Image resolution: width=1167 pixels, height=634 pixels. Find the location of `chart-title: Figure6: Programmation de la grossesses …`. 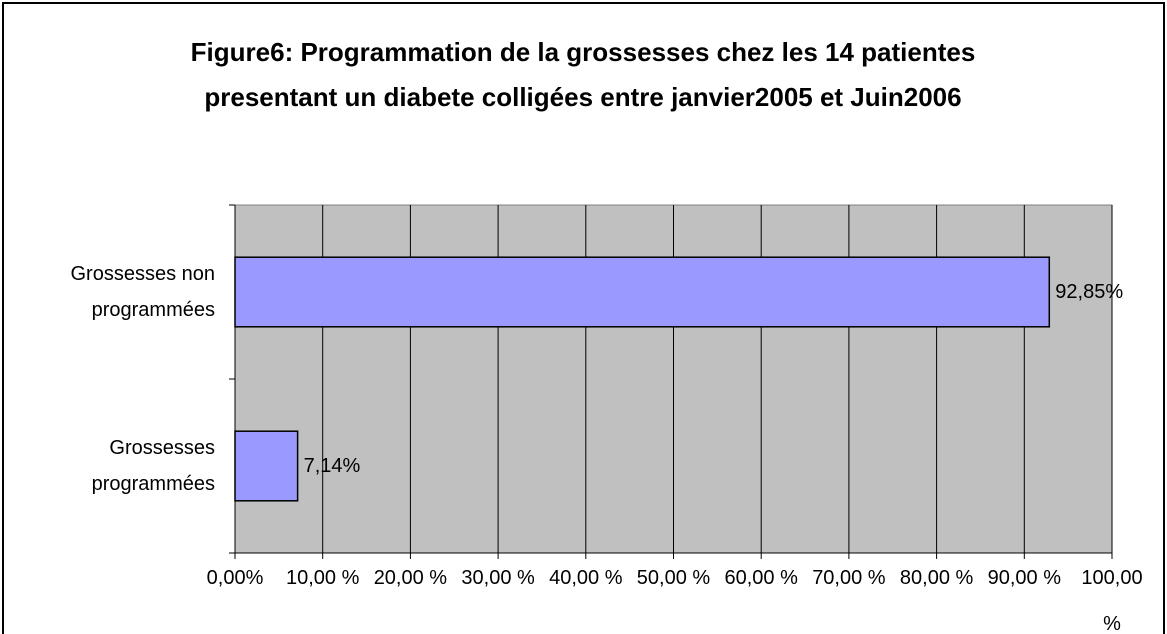

chart-title: Figure6: Programmation de la grossesses … is located at coordinates (583, 74).